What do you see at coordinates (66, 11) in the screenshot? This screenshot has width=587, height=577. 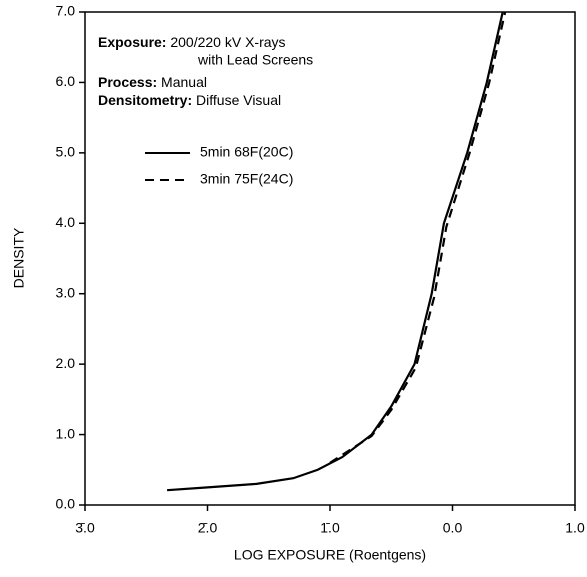 I see `y-tick-label: 7.0` at bounding box center [66, 11].